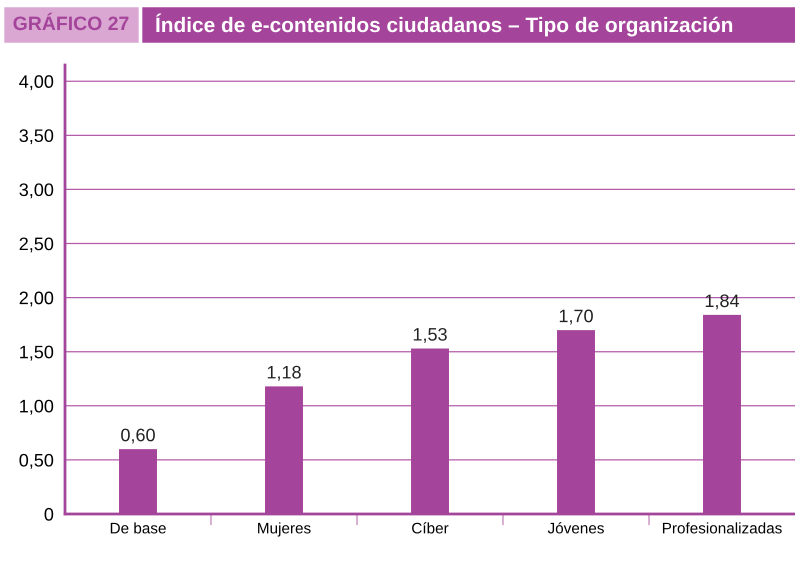 The height and width of the screenshot is (572, 795). I want to click on data-label: 1,53, so click(430, 335).